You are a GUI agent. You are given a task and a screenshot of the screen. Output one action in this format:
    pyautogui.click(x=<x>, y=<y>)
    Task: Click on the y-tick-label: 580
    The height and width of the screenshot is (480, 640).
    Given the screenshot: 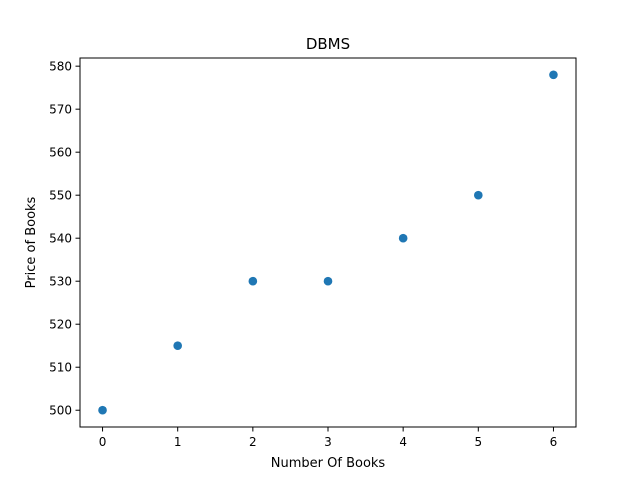 What is the action you would take?
    pyautogui.click(x=60, y=66)
    